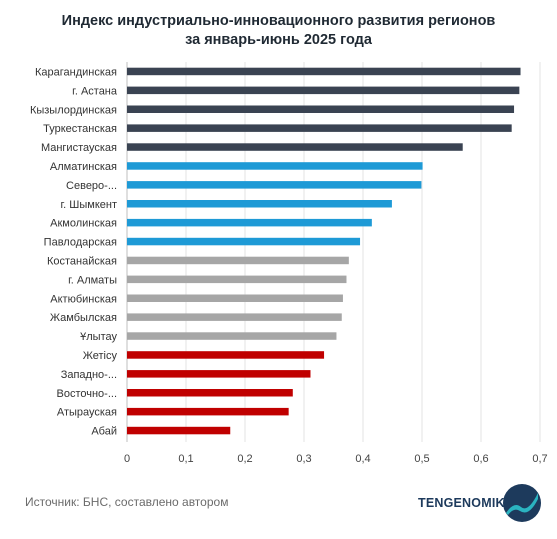  I want to click on category-label: Карагандинская, so click(76, 72).